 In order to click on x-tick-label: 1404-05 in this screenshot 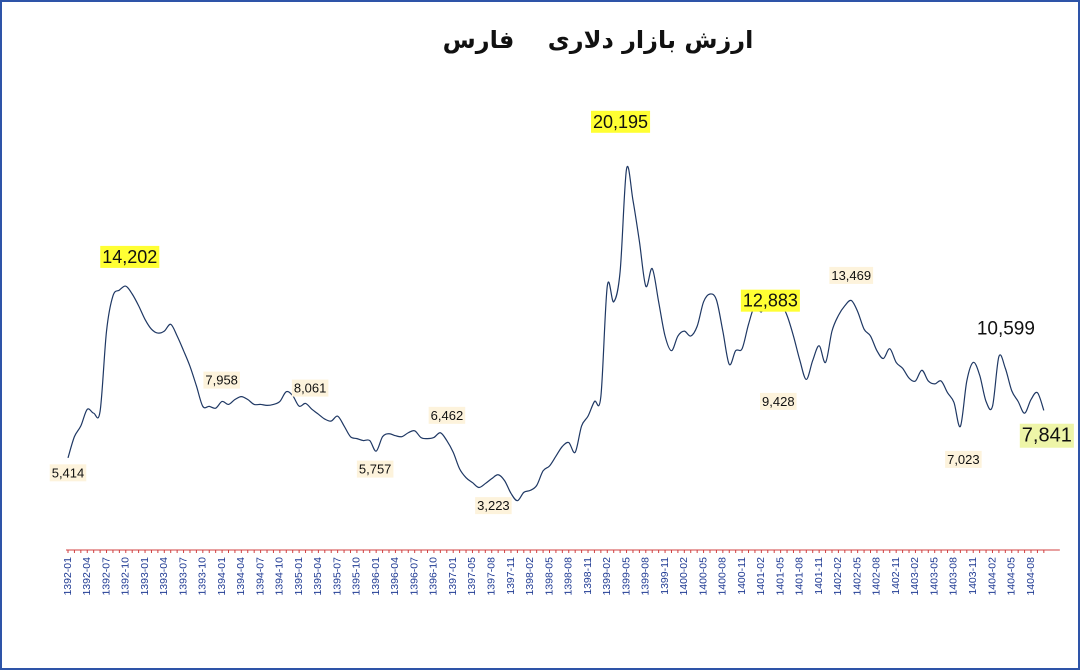, I will do `click(1012, 576)`.